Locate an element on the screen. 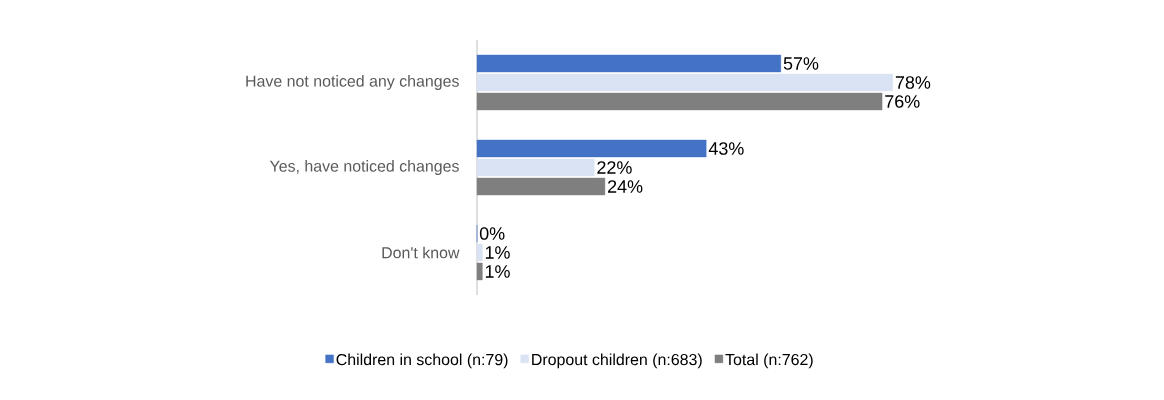  data-label: 43% is located at coordinates (726, 148).